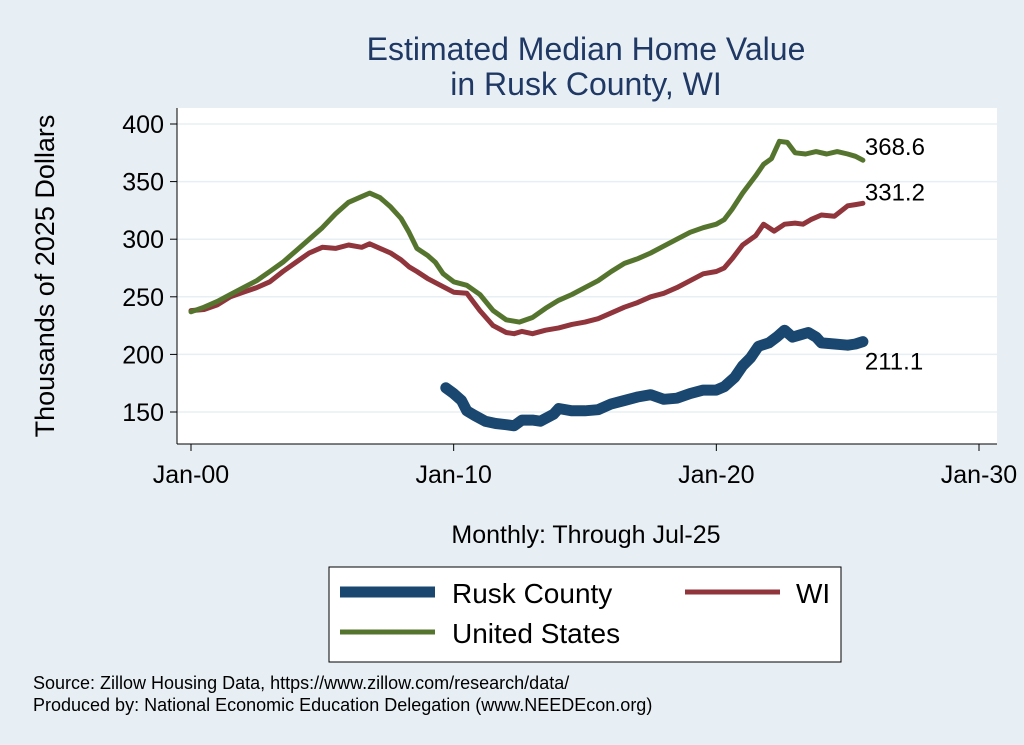 The image size is (1024, 745). I want to click on legend-label-wi: WI, so click(813, 593).